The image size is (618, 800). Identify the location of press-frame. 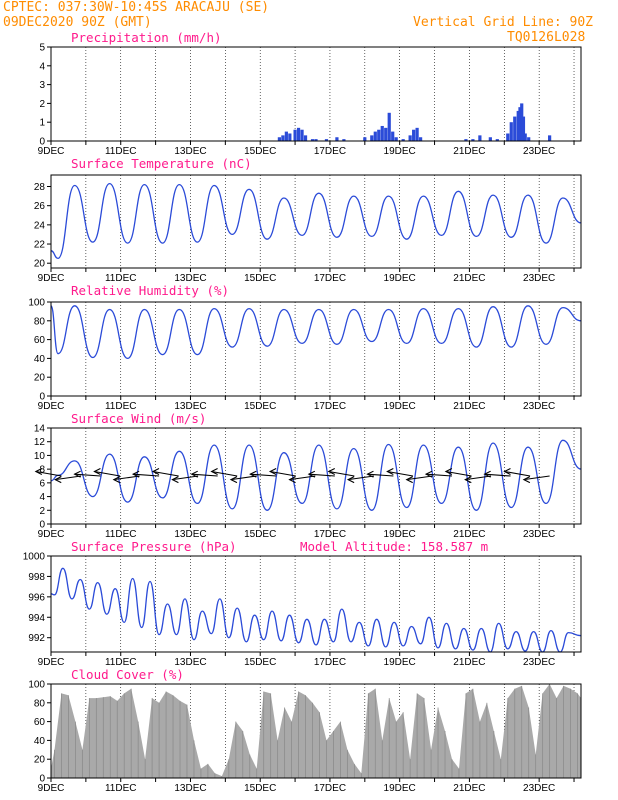
(316, 604).